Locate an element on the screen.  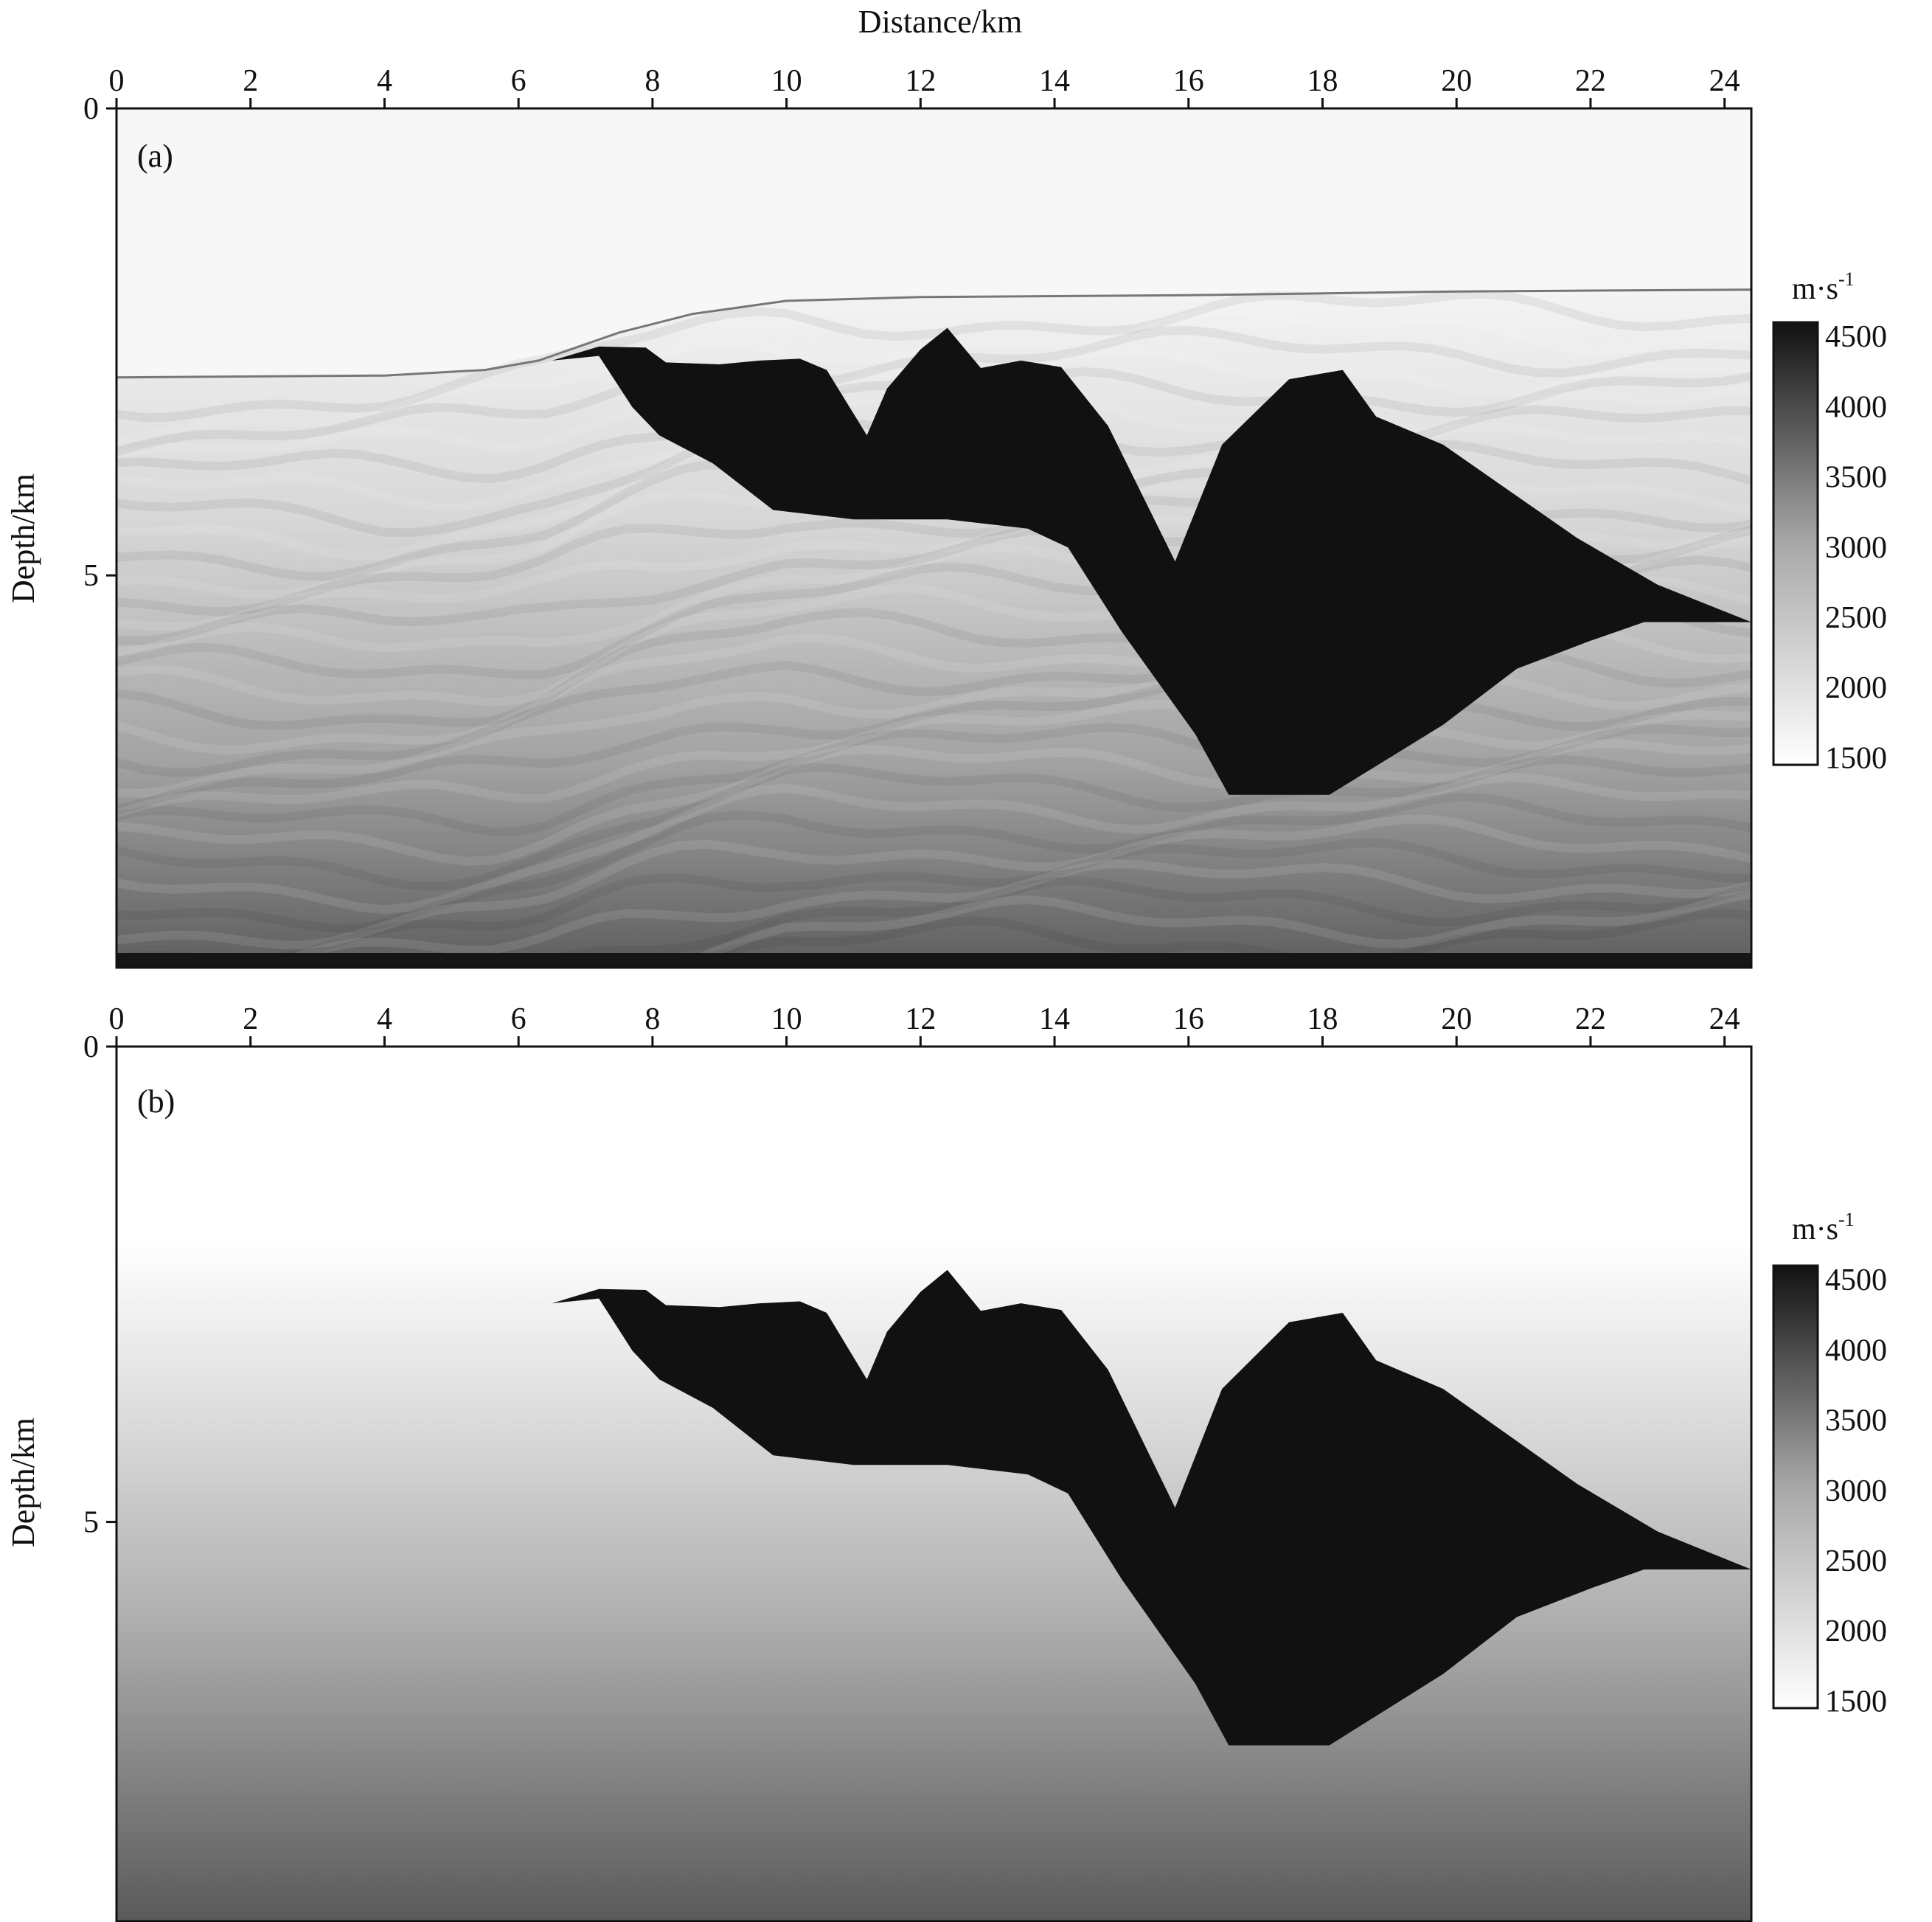
panel-b-colorbar-tick-label-1500: 1500 is located at coordinates (1856, 1701).